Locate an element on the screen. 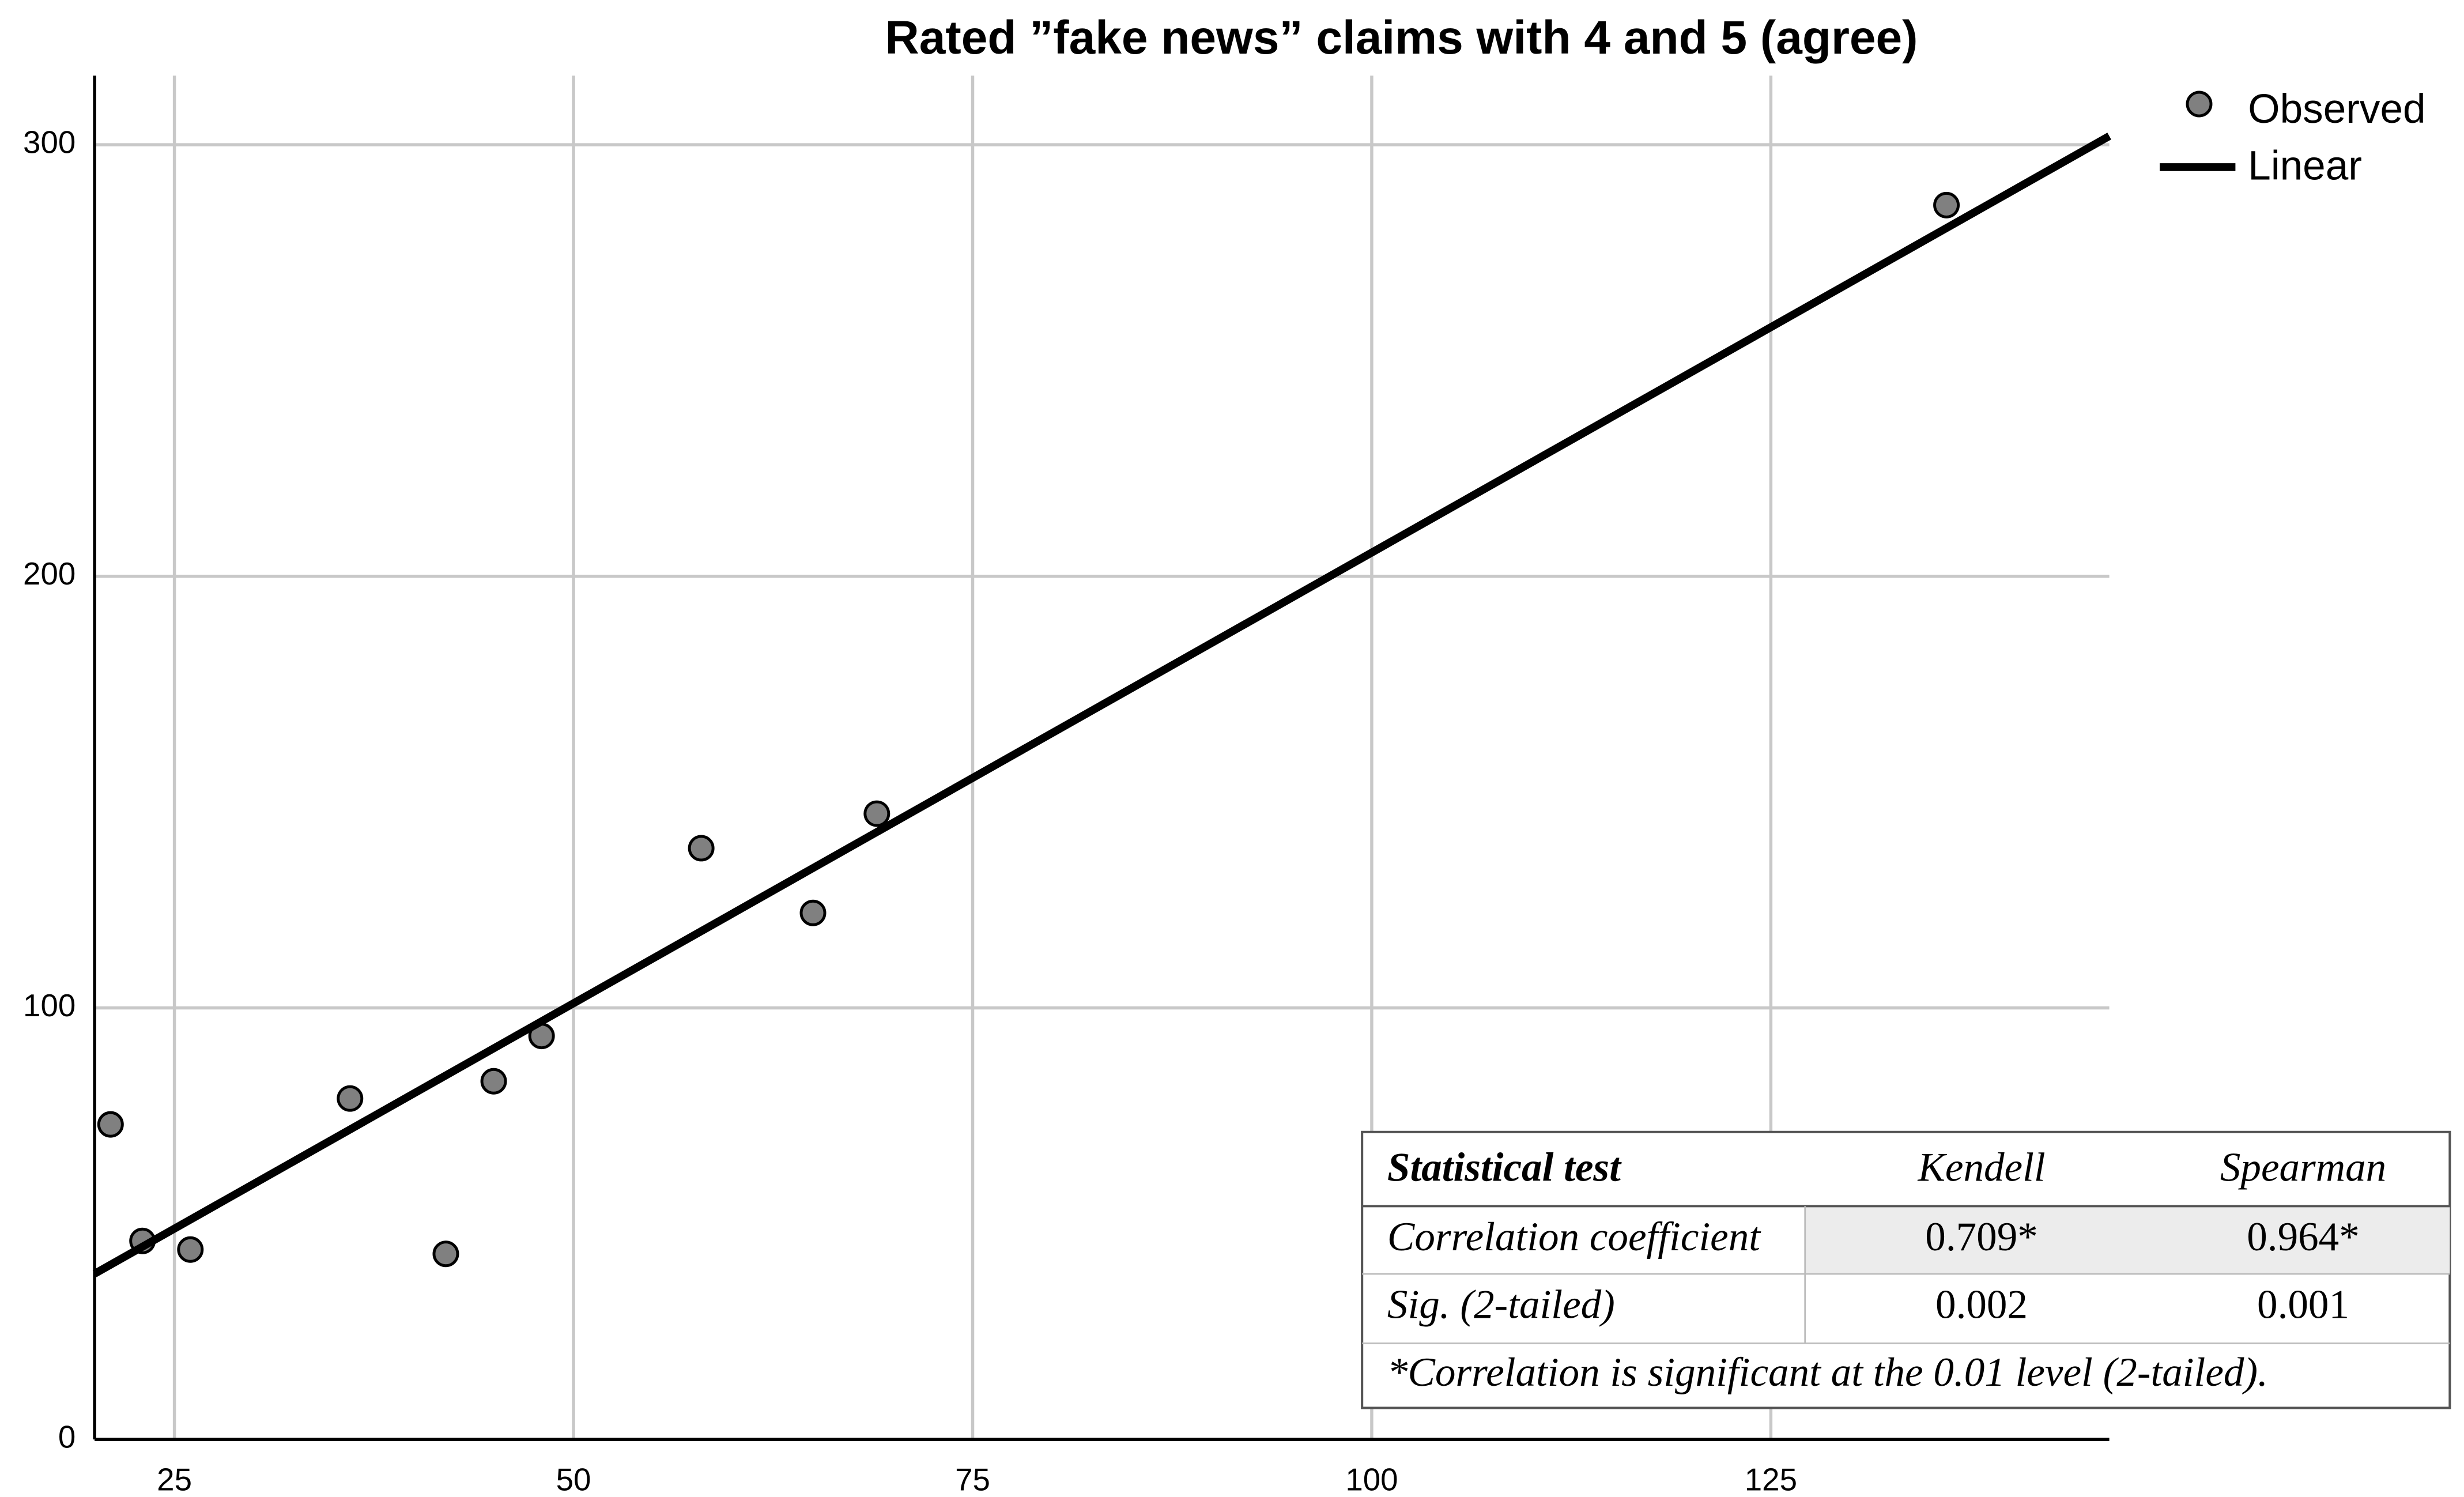 The image size is (2464, 1497). table-cell: 0.002 is located at coordinates (1981, 1304).